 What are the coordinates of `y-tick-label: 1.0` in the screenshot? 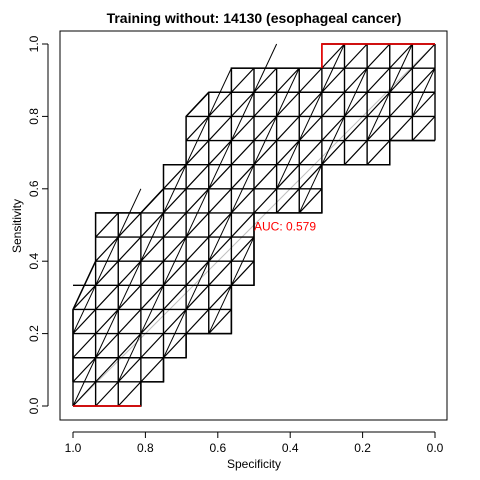 It's located at (34, 43).